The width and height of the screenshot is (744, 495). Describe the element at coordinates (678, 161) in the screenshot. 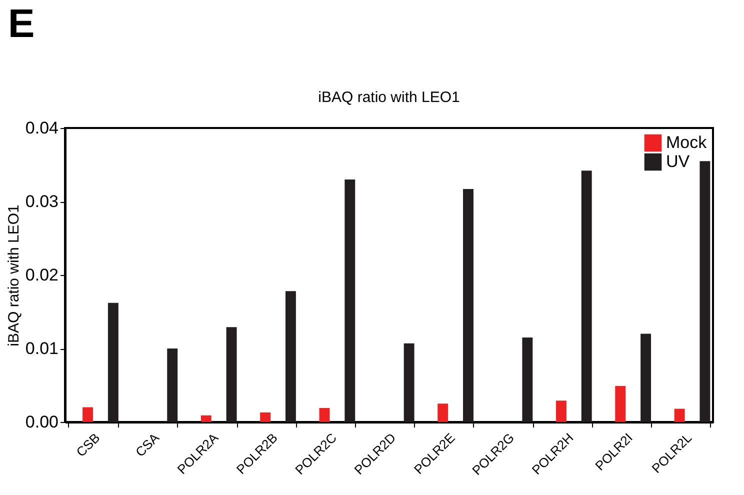

I see `legend-label: UV` at that location.